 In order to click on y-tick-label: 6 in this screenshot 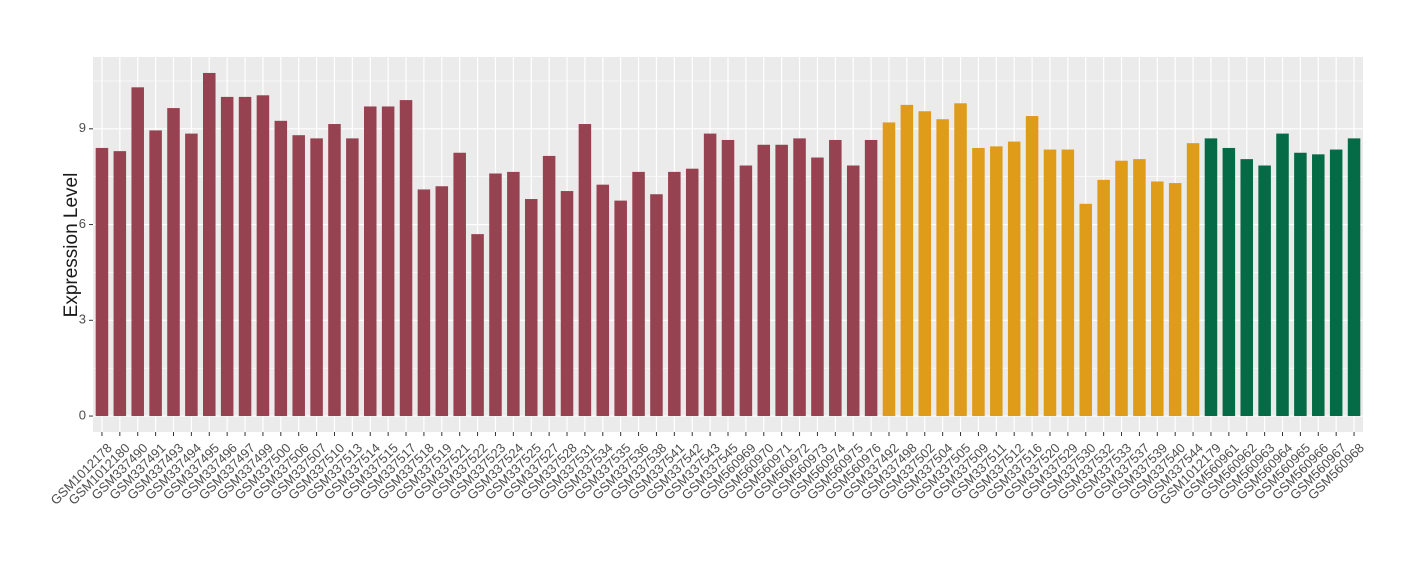, I will do `click(82, 223)`.